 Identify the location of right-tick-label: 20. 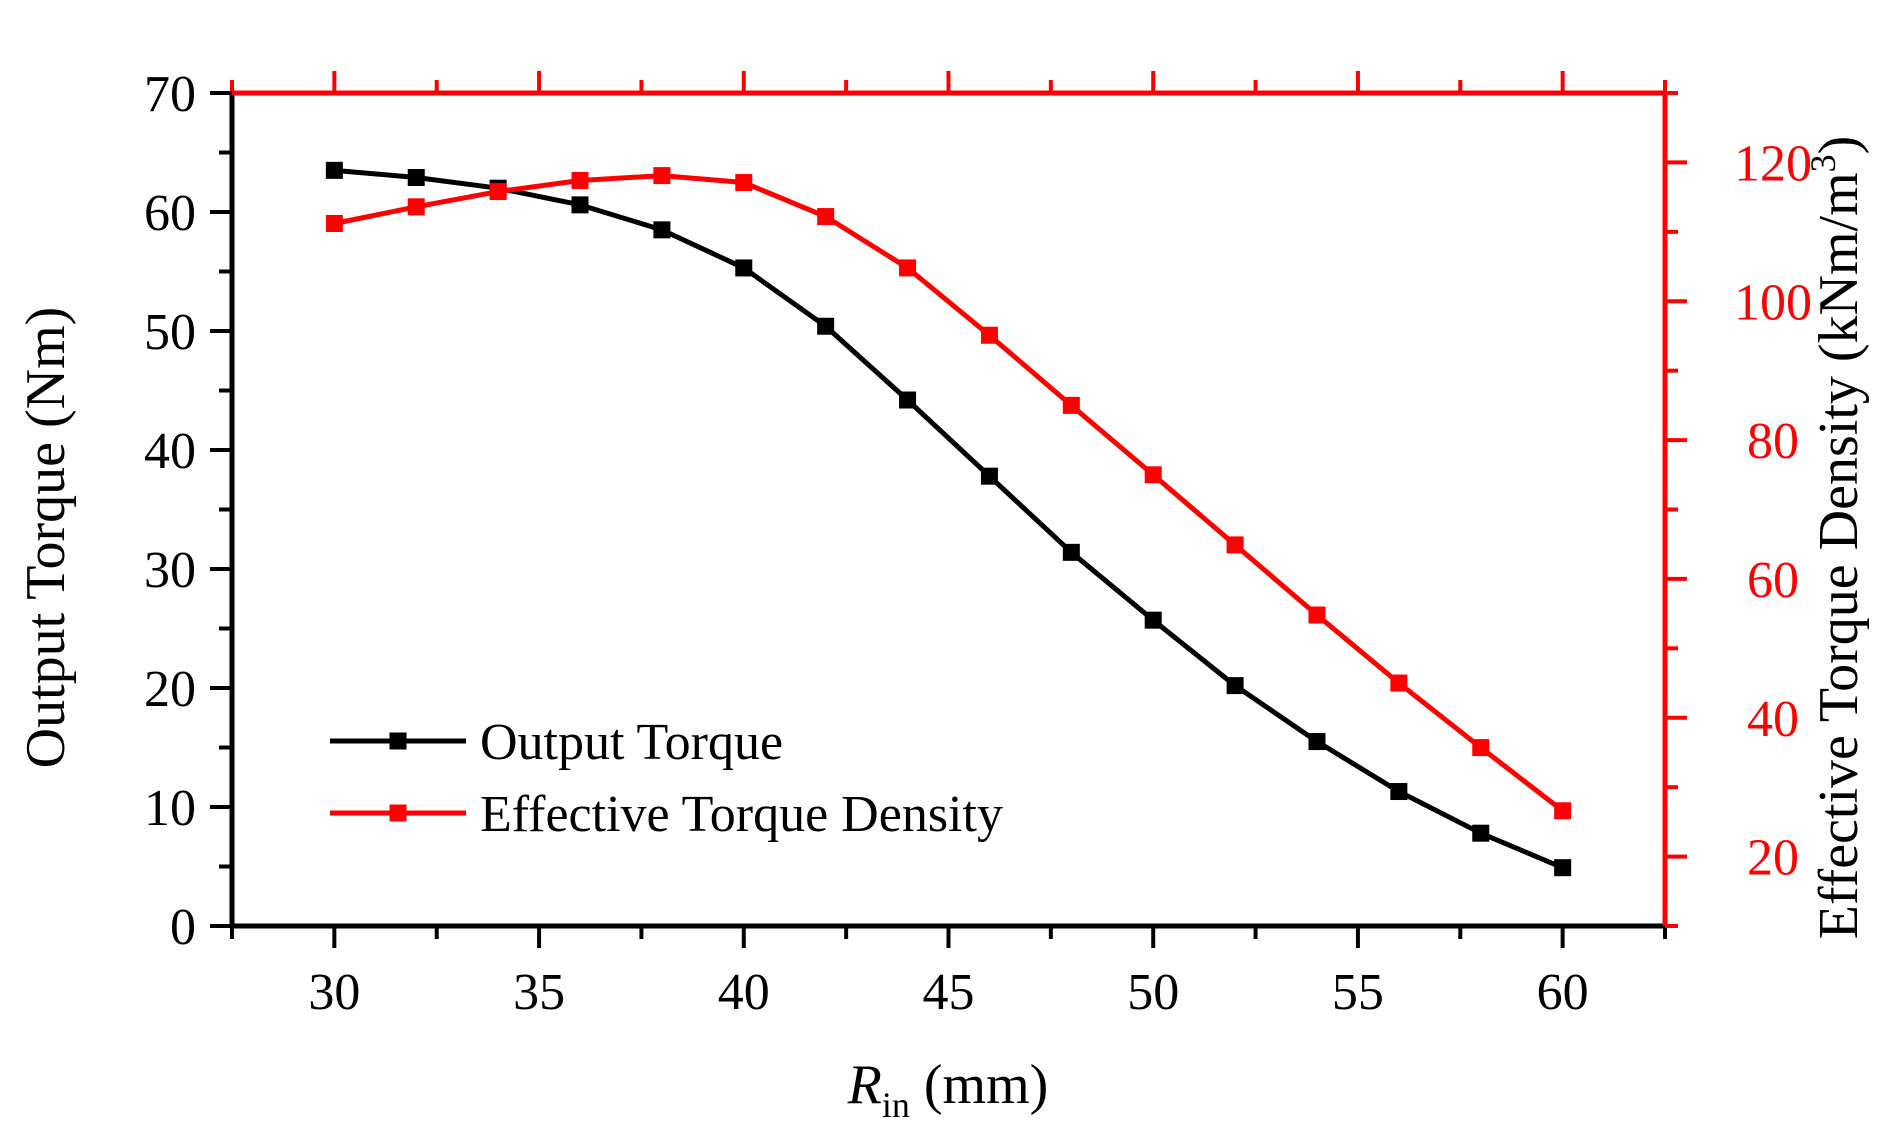
(1773, 858).